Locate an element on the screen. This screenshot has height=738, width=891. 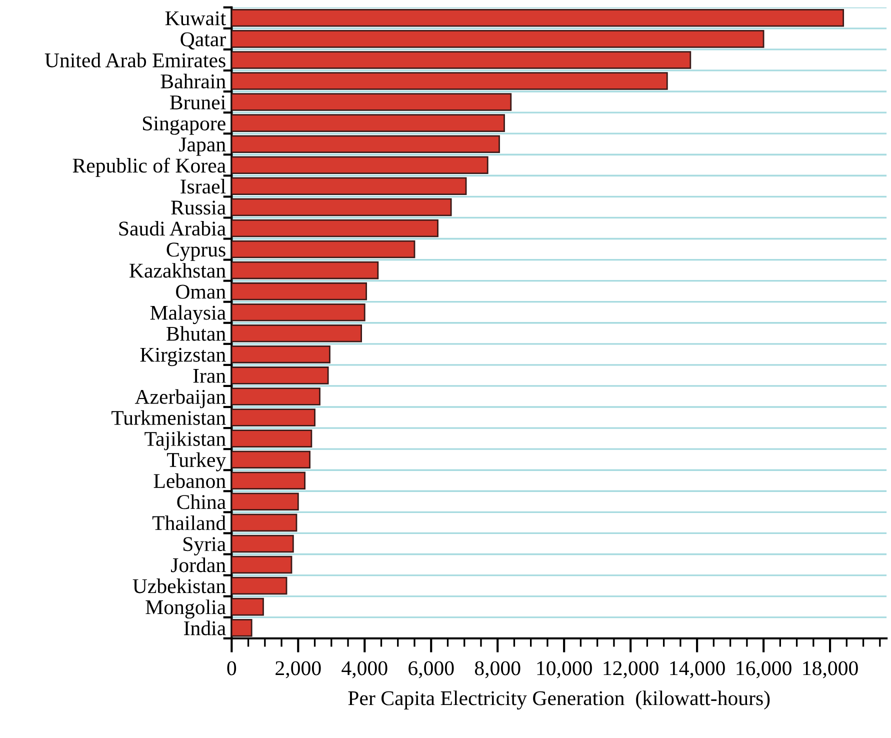
y-tick-label: Azerbaijan is located at coordinates (180, 398).